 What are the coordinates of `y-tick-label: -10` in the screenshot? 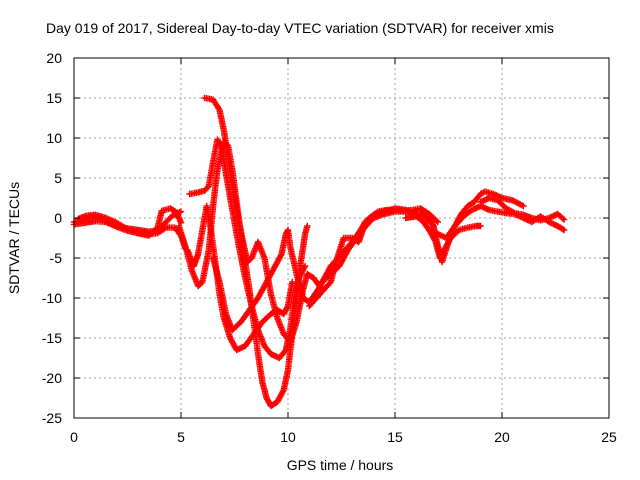 It's located at (52, 298).